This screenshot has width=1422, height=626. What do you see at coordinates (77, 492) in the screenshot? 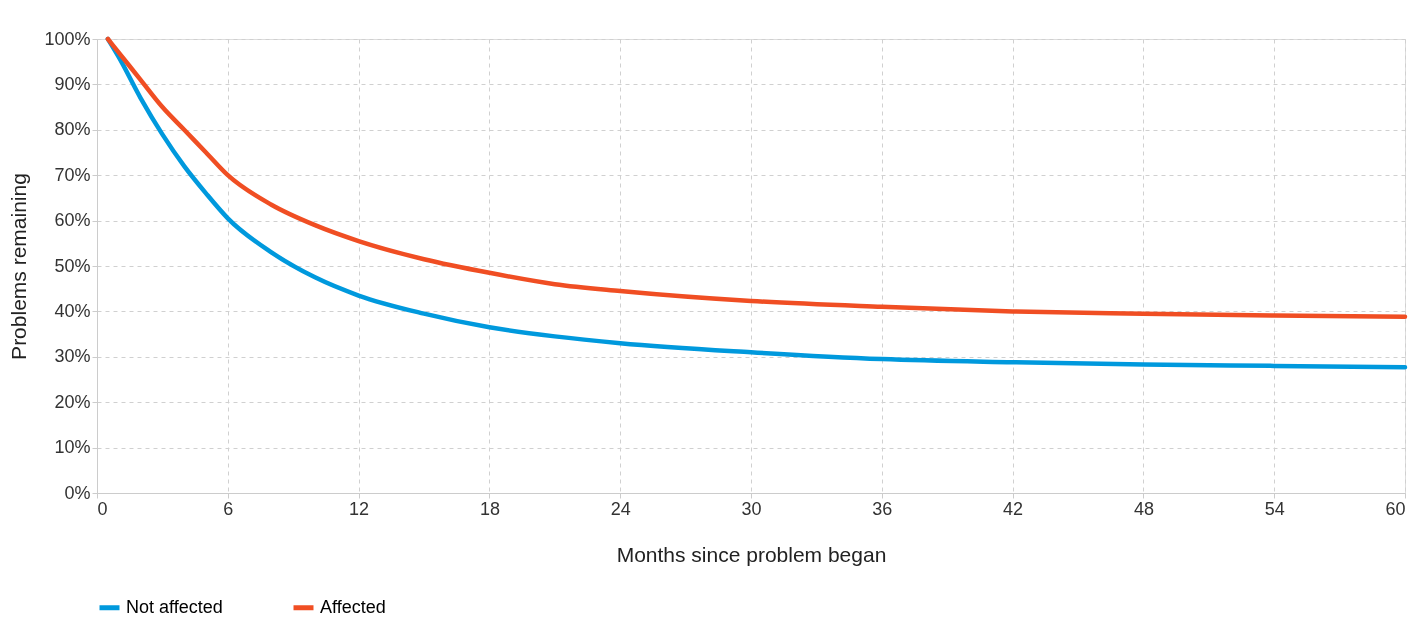
I see `y-tick-label: 0%` at bounding box center [77, 492].